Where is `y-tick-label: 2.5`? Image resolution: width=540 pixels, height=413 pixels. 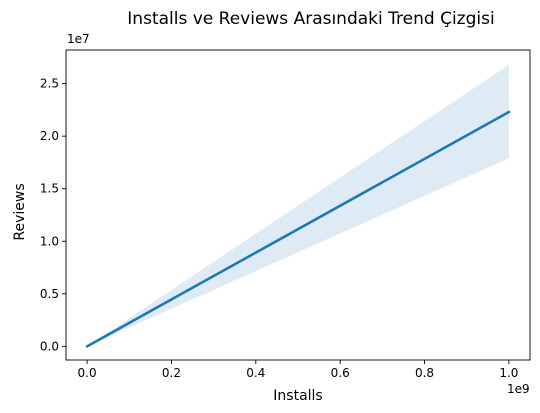 y-tick-label: 2.5 is located at coordinates (49, 84).